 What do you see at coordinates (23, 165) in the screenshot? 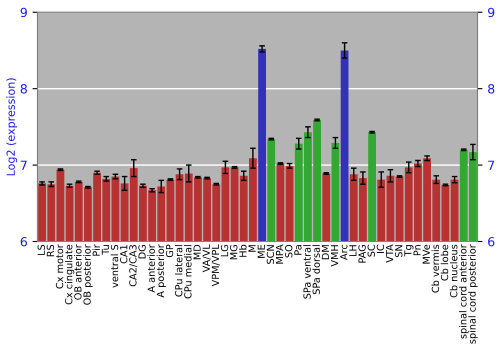
I see `y-tick-label: 7` at bounding box center [23, 165].